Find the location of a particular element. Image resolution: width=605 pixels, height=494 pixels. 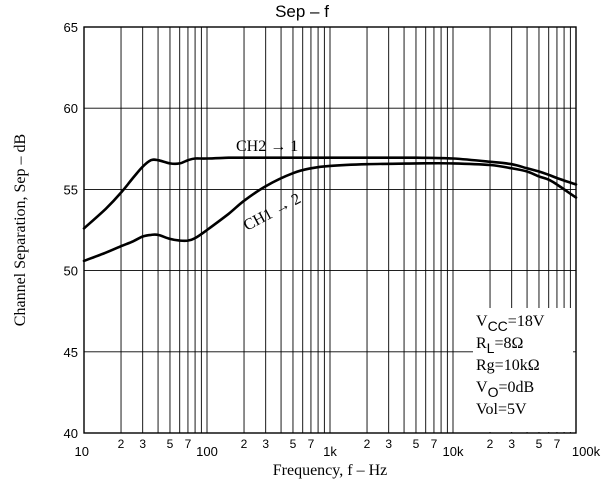

x-tick-labels: 2 3 5 7 2 3 5 7 2 3 5 7 2 3 5 710 100 1k 10k 100k is located at coordinates (338, 448).